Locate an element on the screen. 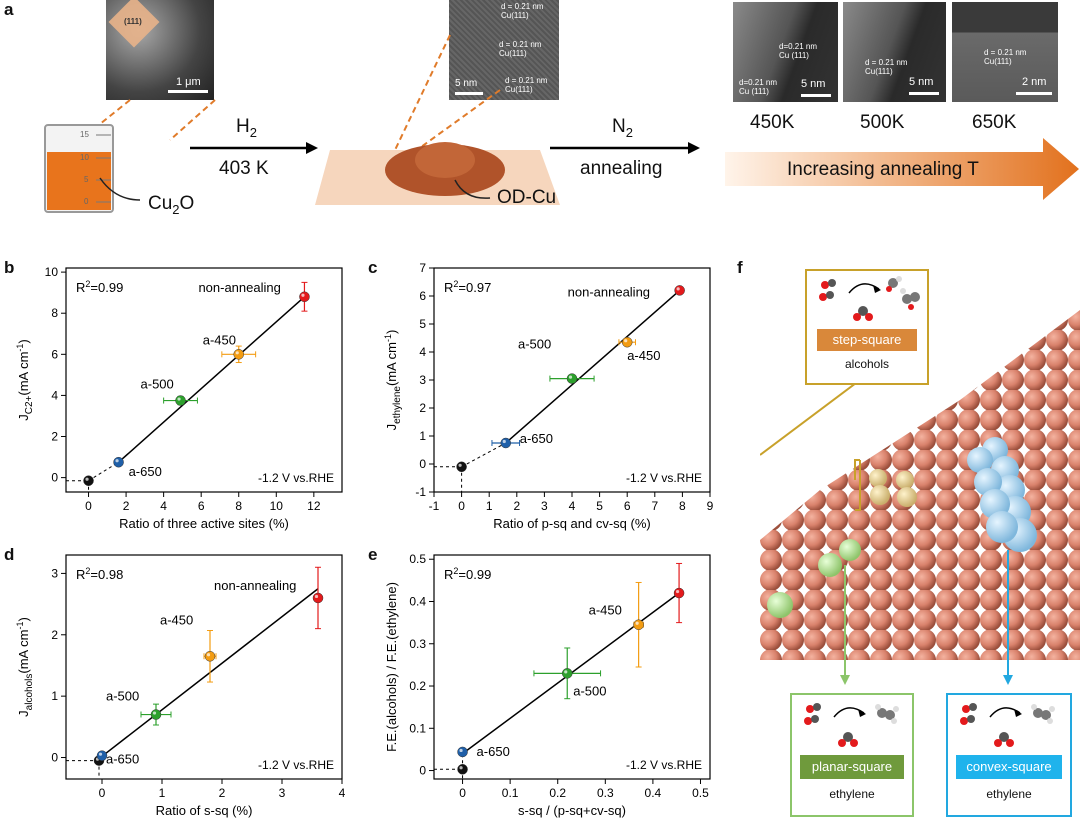 The image size is (1080, 823). plot-frame is located at coordinates (572, 667).